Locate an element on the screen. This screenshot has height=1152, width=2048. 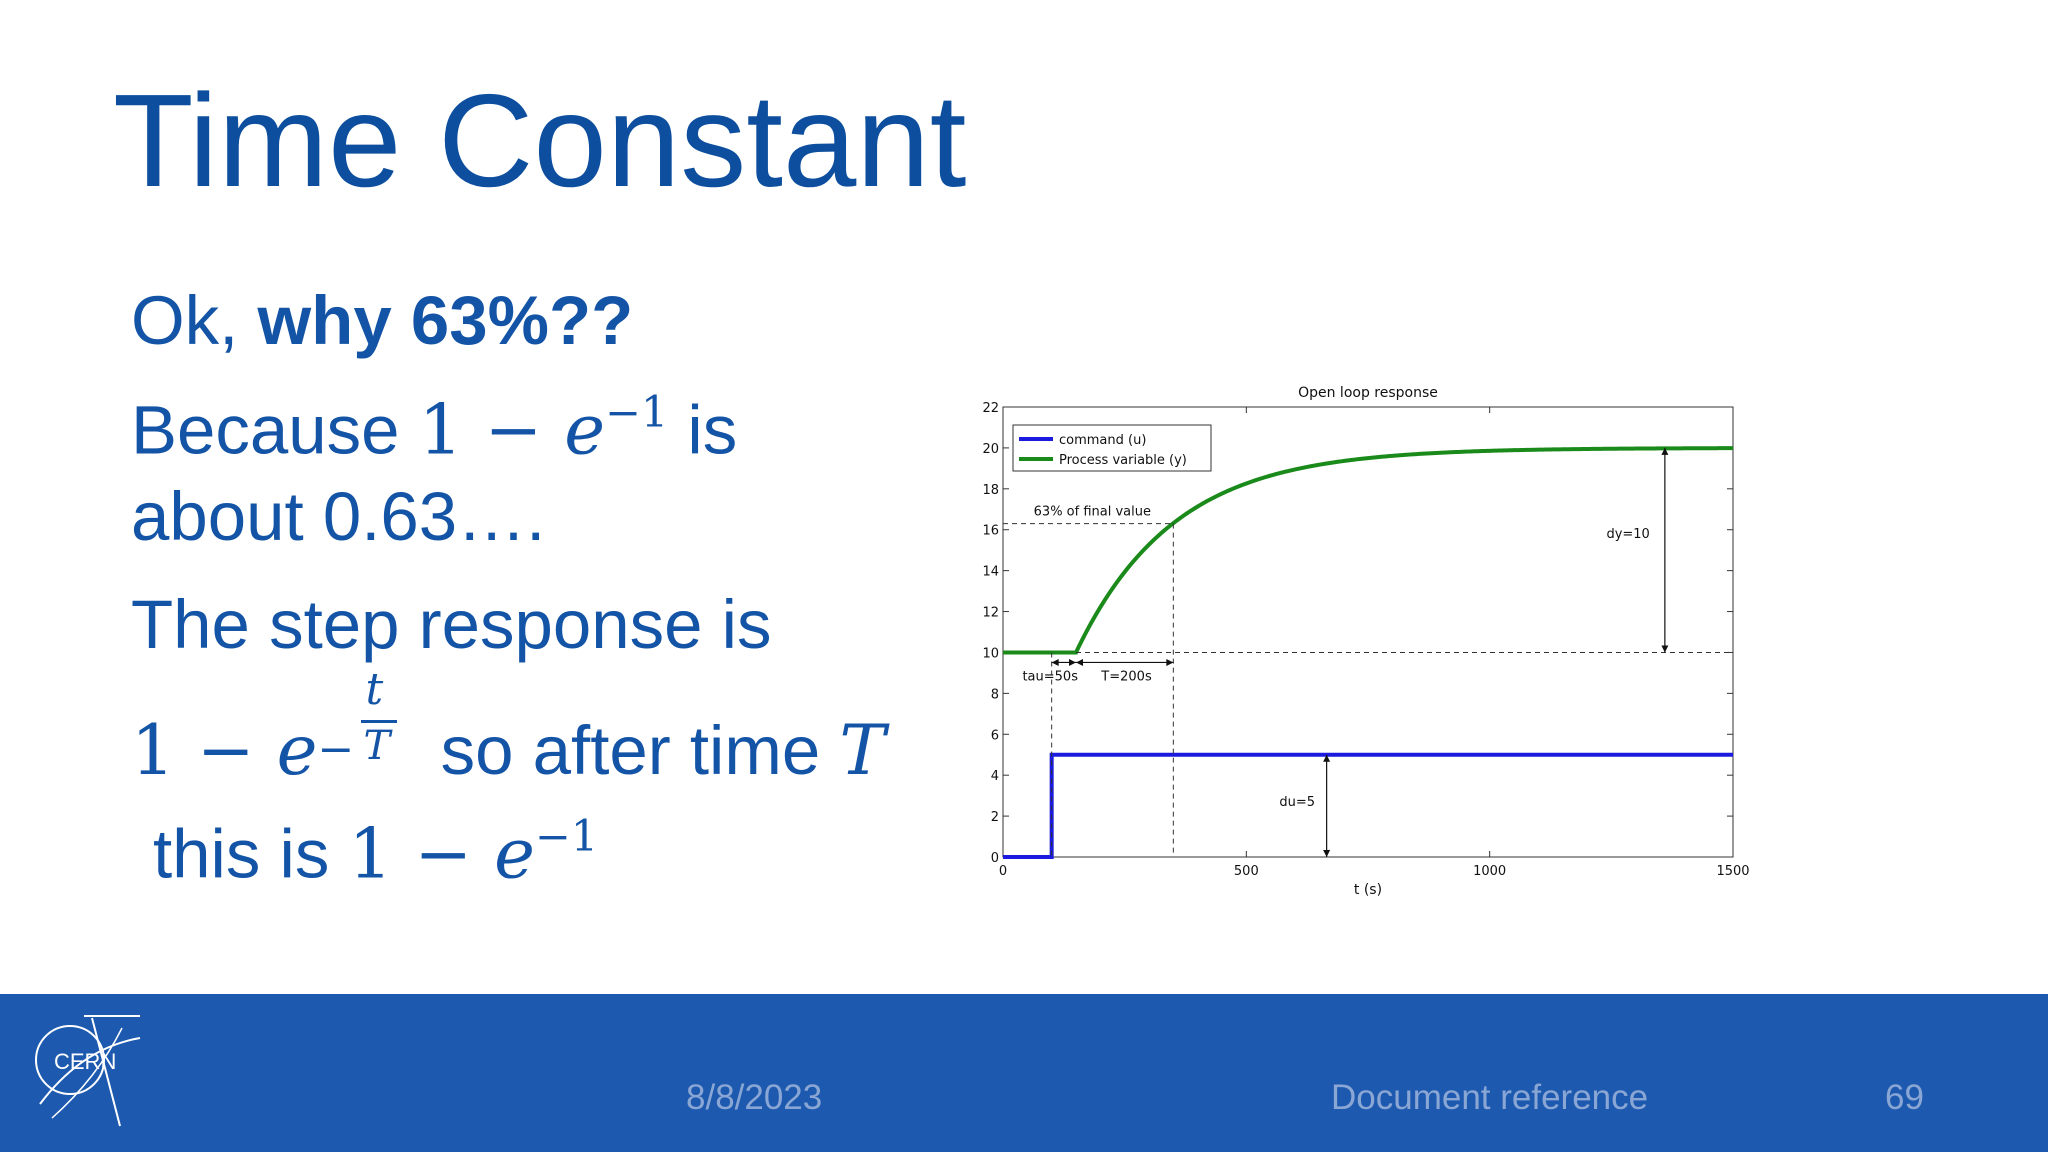
line-why-63: Ok, why 63%?? is located at coordinates (382, 321).